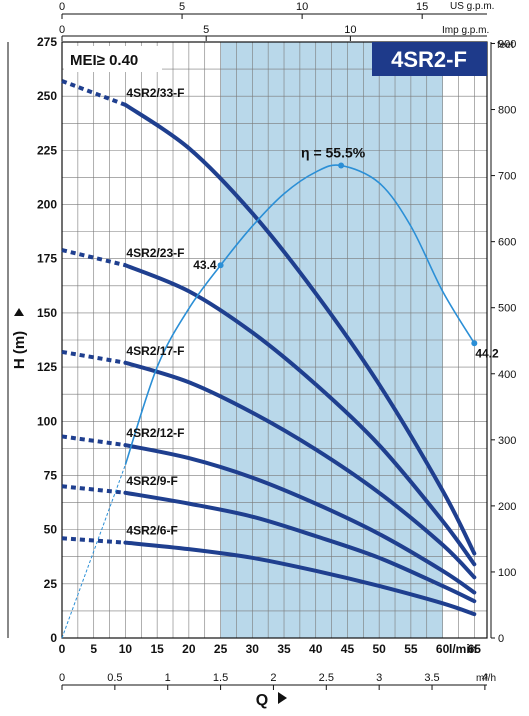 This screenshot has height=716, width=529. Describe the element at coordinates (463, 649) in the screenshot. I see `x-unit-lpm: l/min` at that location.